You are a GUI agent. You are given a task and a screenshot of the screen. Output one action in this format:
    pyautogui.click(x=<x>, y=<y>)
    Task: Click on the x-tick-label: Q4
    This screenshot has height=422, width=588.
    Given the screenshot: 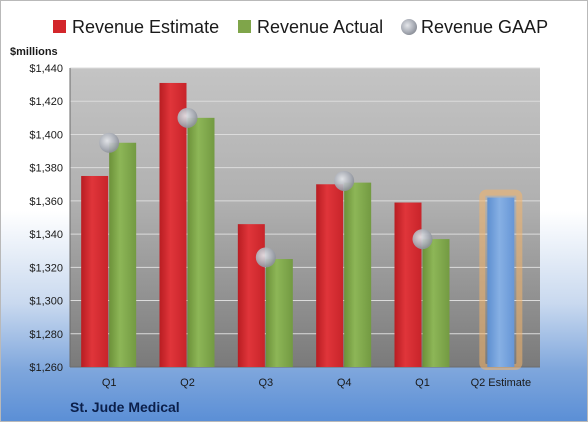 What is the action you would take?
    pyautogui.click(x=344, y=383)
    